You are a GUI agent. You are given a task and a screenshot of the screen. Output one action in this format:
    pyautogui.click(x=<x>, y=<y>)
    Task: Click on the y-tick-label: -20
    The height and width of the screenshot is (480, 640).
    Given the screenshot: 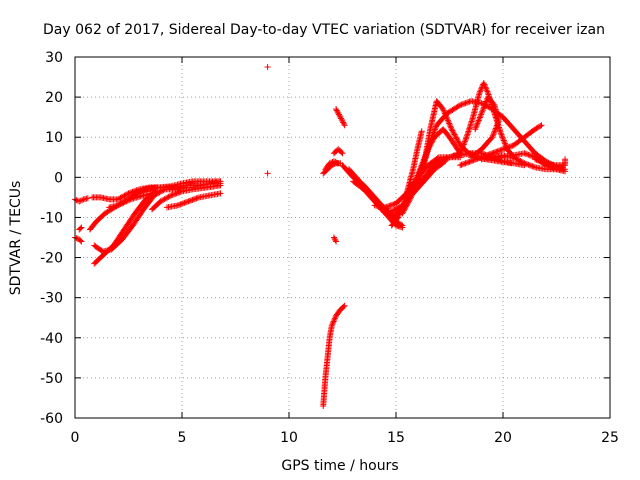 What is the action you would take?
    pyautogui.click(x=51, y=259)
    